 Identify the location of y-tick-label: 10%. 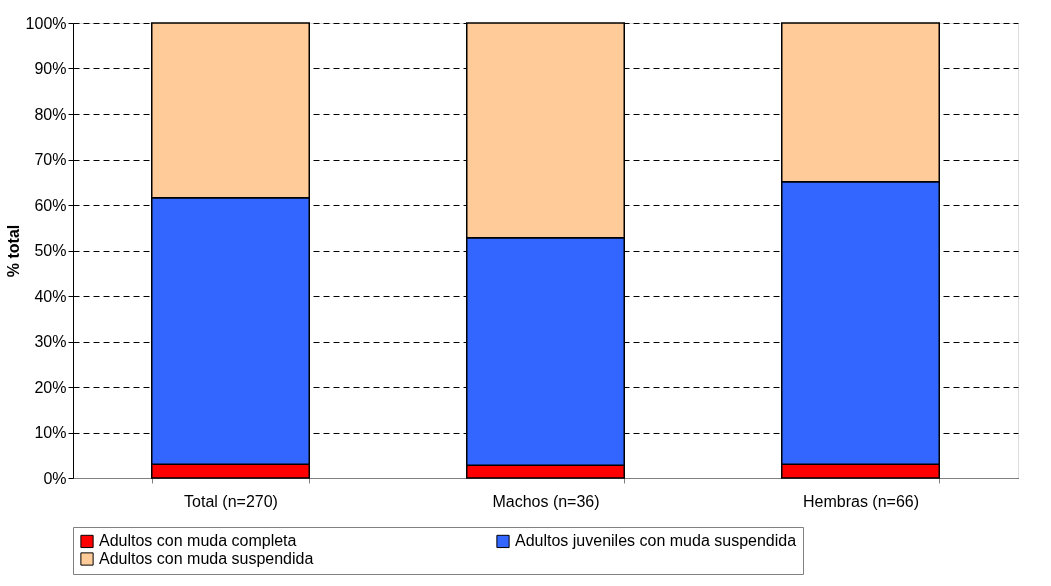
(50, 432).